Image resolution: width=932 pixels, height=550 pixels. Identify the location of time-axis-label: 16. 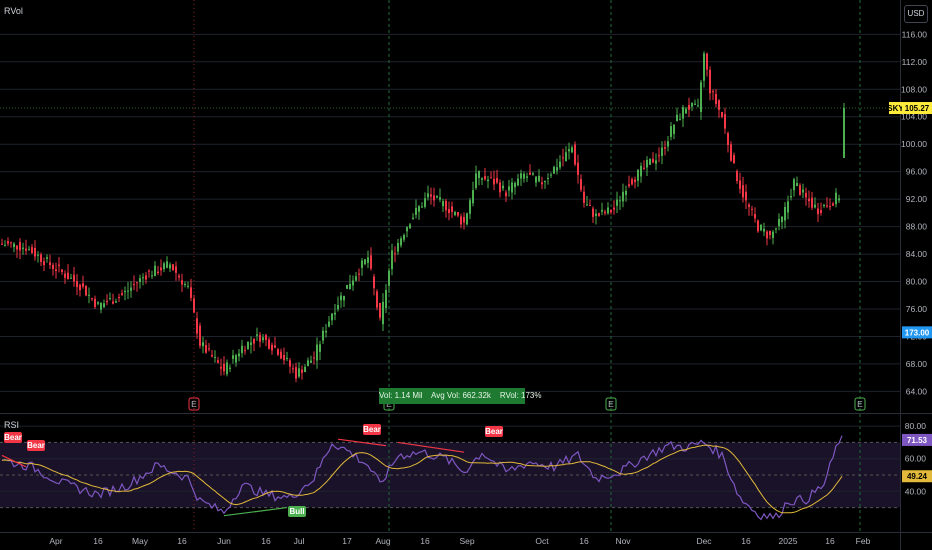
(182, 541).